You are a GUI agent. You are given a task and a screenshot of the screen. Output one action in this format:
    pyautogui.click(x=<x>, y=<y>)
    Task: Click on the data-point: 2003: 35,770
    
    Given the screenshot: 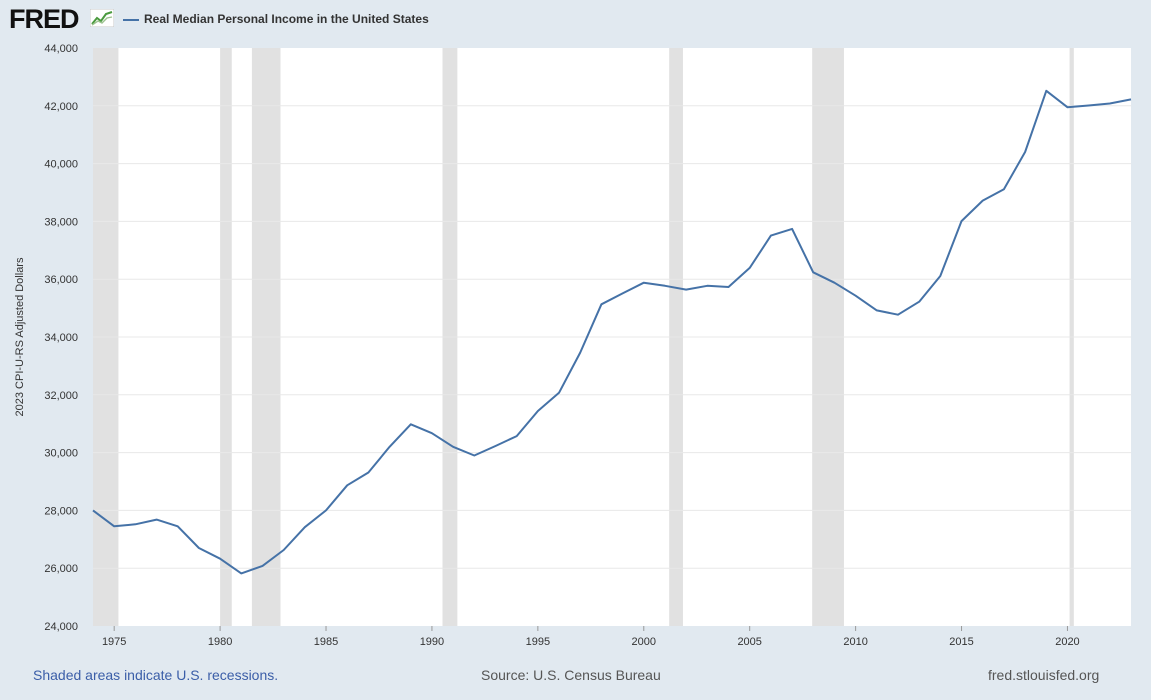 What is the action you would take?
    pyautogui.click(x=707, y=286)
    